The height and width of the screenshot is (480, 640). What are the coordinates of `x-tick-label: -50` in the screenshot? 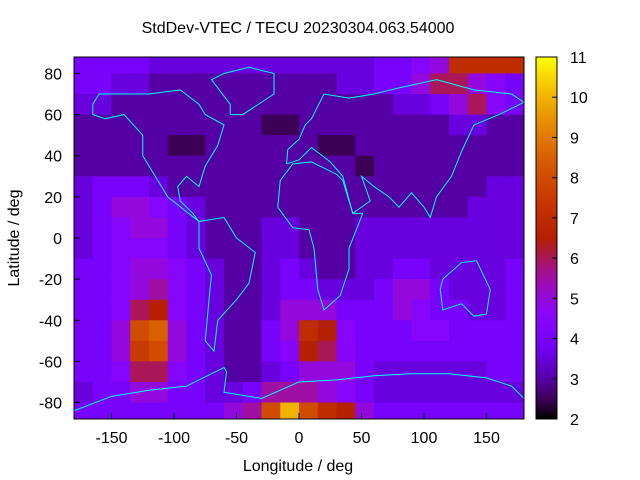 It's located at (236, 438).